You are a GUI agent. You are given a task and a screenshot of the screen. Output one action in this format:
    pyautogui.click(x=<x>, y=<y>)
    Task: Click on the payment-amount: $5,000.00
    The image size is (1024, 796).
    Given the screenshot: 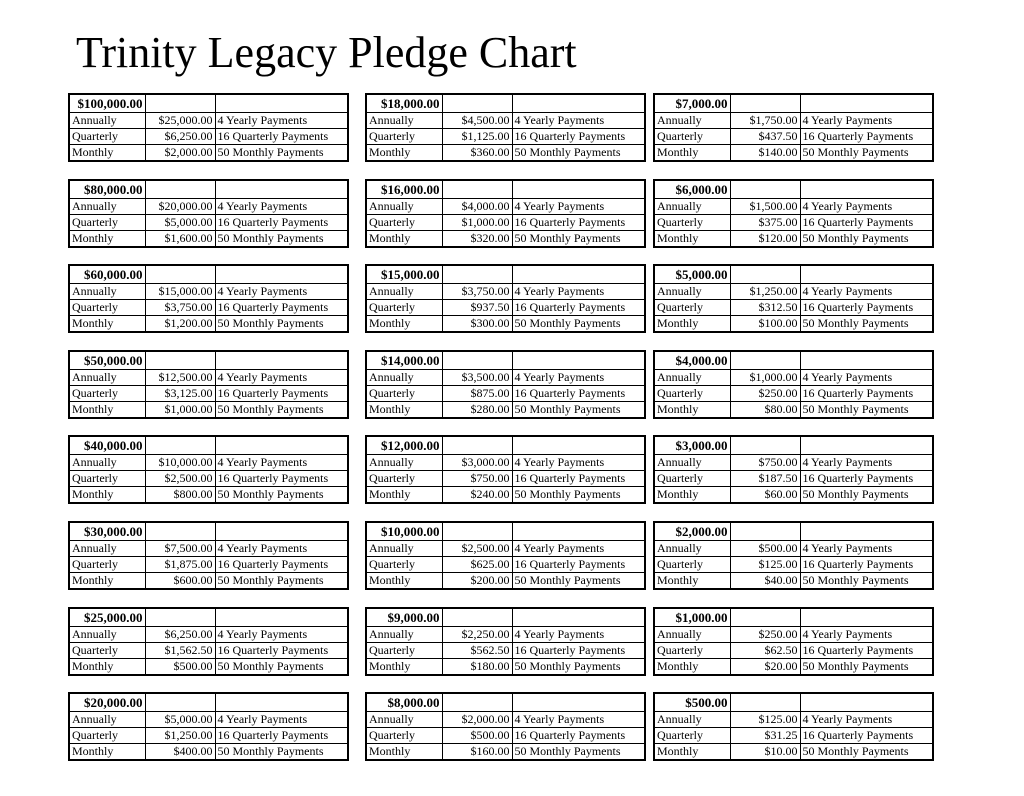 What is the action you would take?
    pyautogui.click(x=180, y=222)
    